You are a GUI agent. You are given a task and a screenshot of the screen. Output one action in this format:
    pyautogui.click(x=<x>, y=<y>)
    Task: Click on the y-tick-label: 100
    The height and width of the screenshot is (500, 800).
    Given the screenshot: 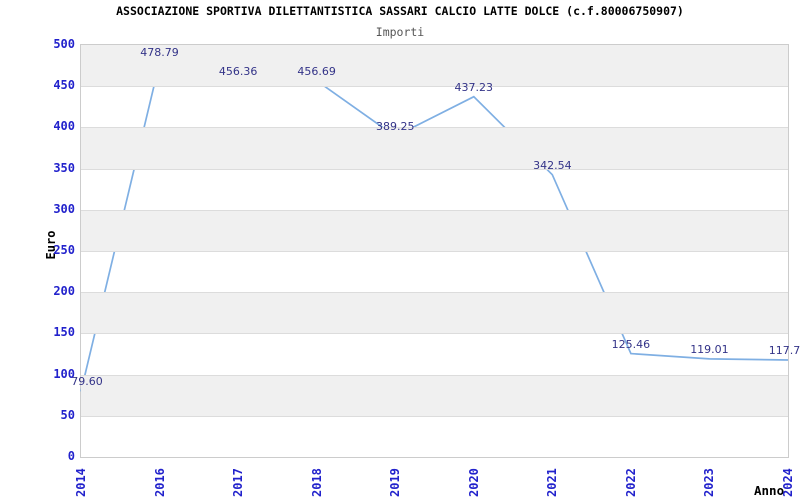 What is the action you would take?
    pyautogui.click(x=64, y=373)
    